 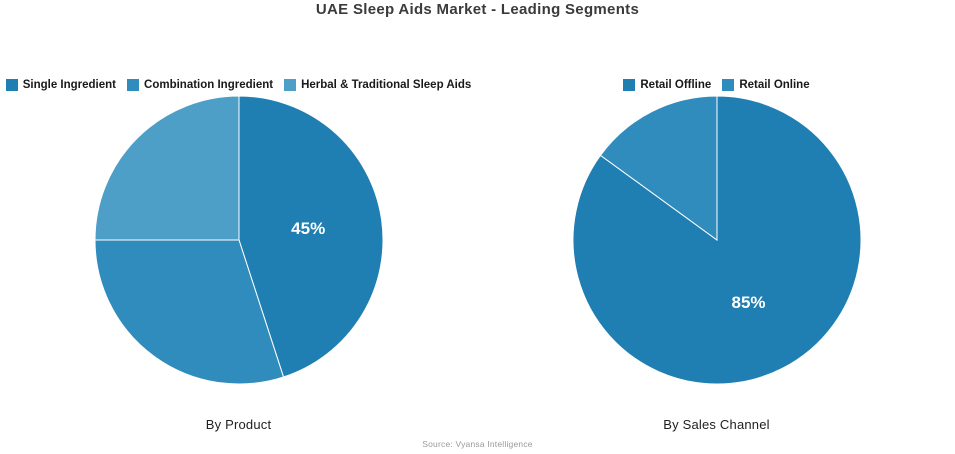 I want to click on legend-by-sales-channel: Retail Offline Retail Online, so click(x=716, y=85).